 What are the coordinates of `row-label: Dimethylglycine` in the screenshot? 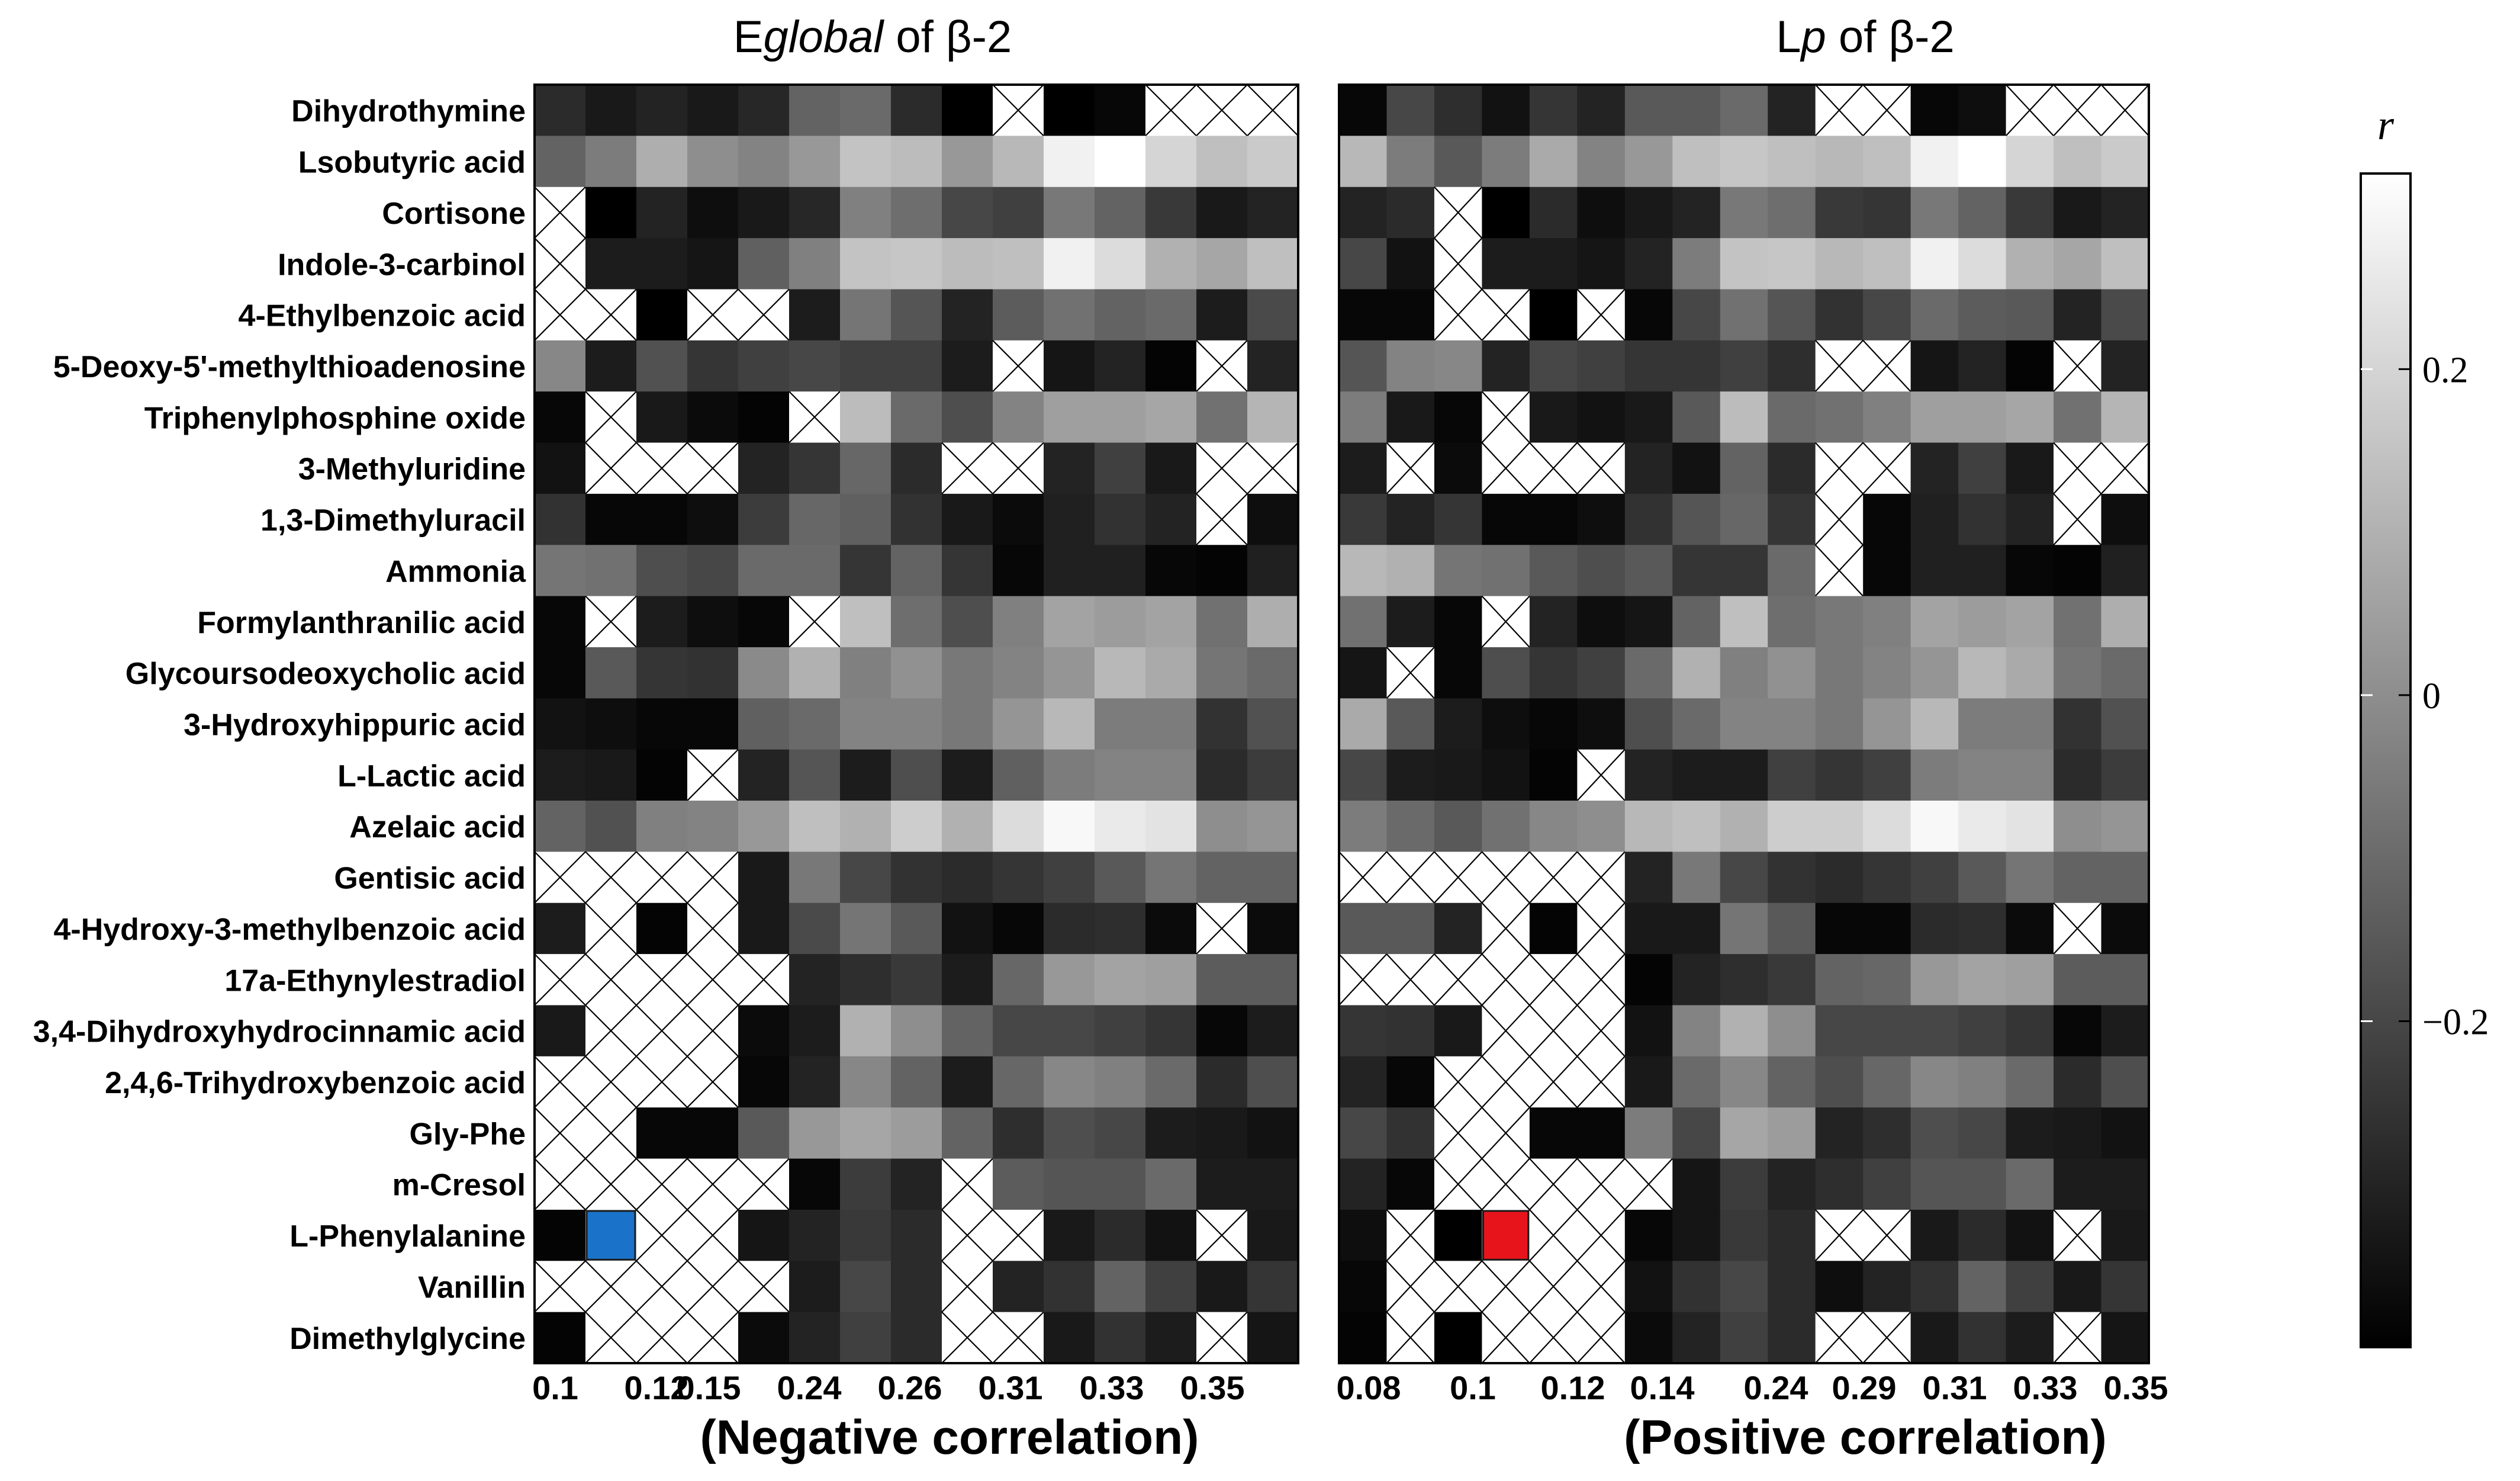 It's located at (407, 1339).